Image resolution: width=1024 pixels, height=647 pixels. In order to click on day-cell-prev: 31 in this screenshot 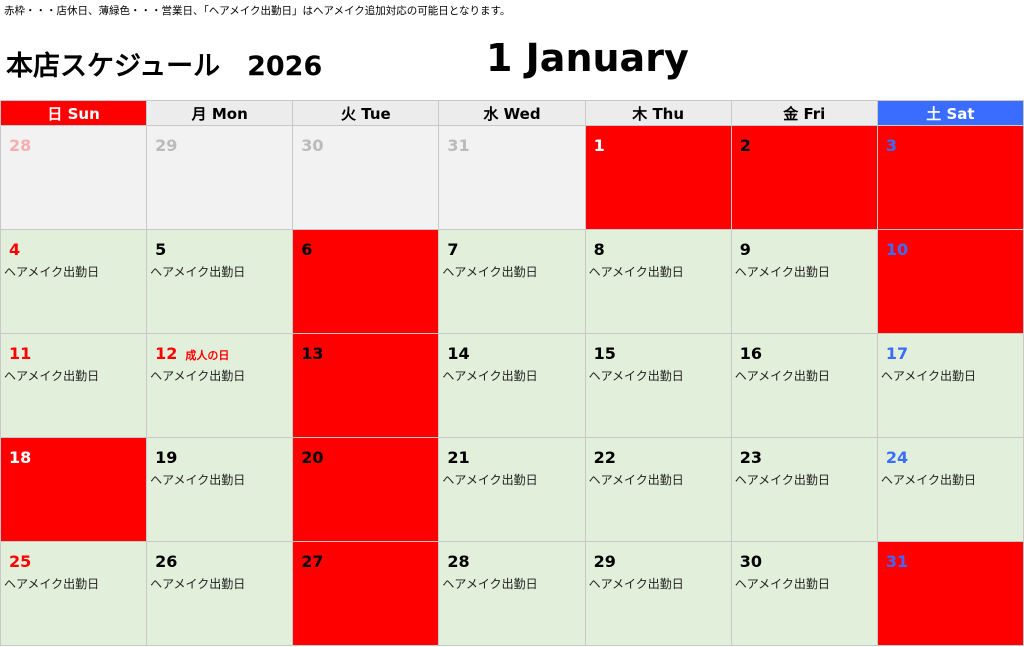, I will do `click(512, 177)`.